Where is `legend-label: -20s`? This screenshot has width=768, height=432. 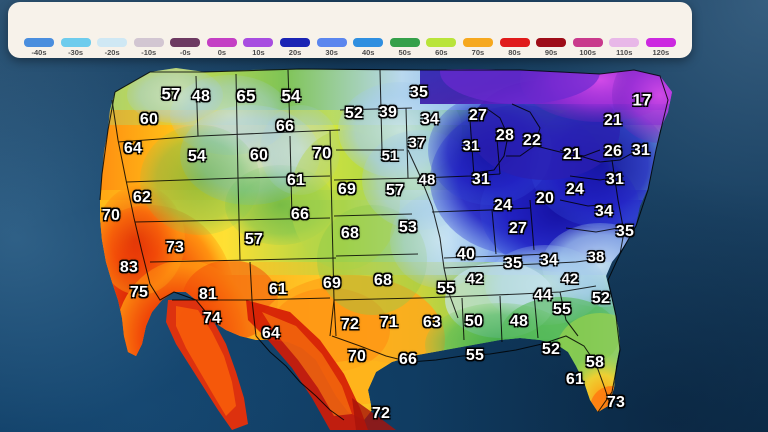 legend-label: -20s is located at coordinates (112, 52).